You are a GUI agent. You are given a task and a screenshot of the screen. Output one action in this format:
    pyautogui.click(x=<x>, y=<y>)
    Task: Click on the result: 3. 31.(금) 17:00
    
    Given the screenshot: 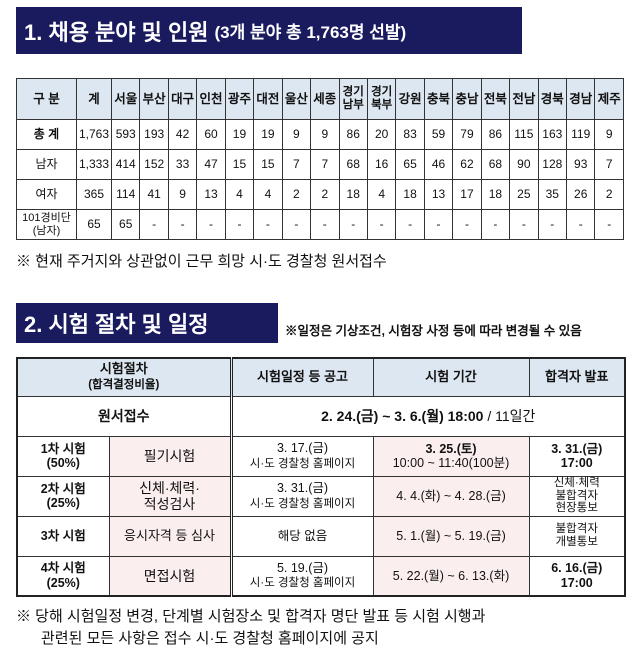 What is the action you would take?
    pyautogui.click(x=577, y=456)
    